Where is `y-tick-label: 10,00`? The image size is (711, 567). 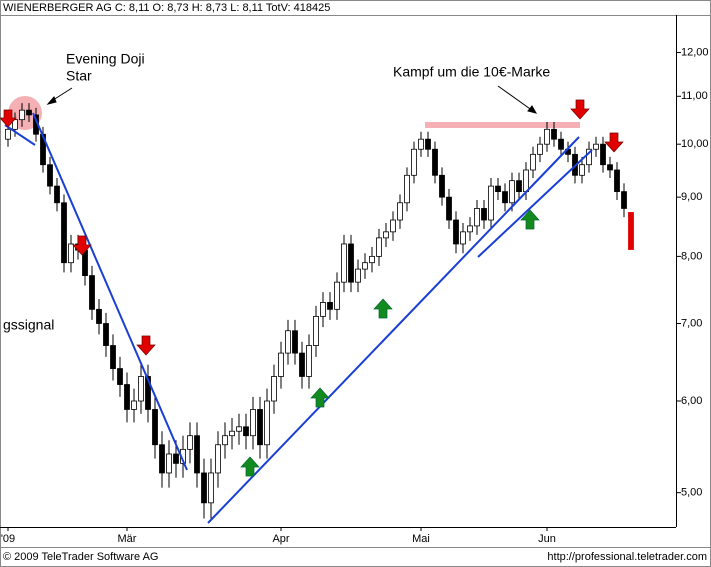
y-tick-label: 10,00 is located at coordinates (695, 144).